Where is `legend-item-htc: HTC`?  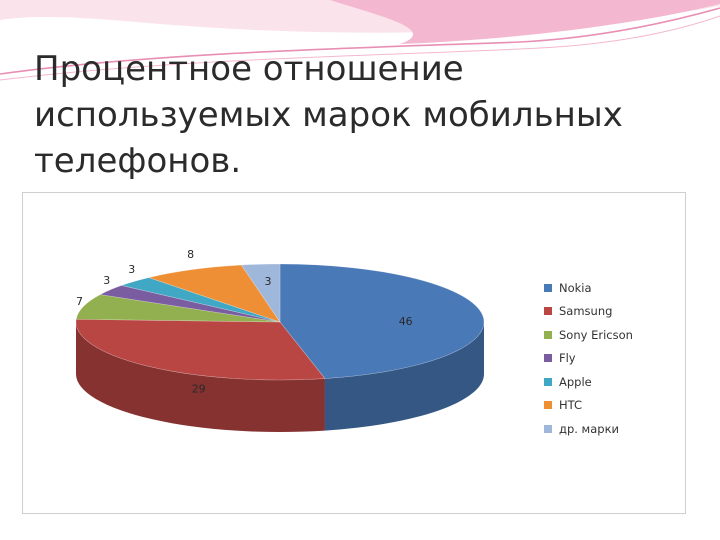 legend-item-htc: HTC is located at coordinates (588, 406).